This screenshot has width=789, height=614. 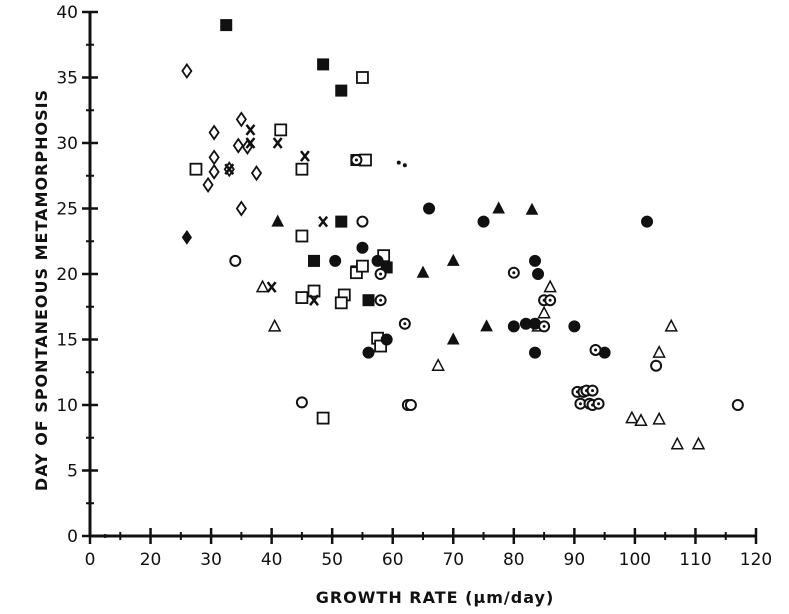 I want to click on x-tick-label: 0, so click(x=90, y=560).